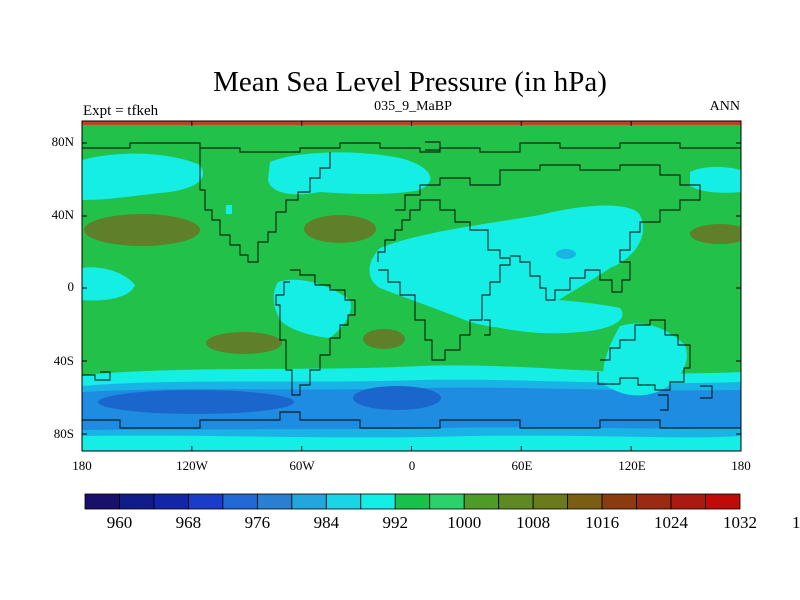  I want to click on lon-label-60w: 60W, so click(302, 465).